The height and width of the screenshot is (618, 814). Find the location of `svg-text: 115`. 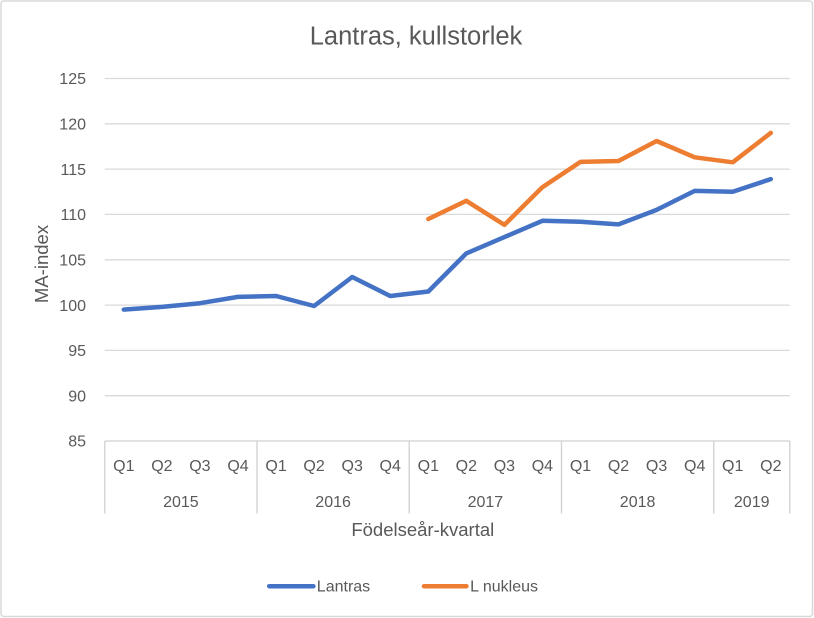

svg-text: 115 is located at coordinates (73, 170).